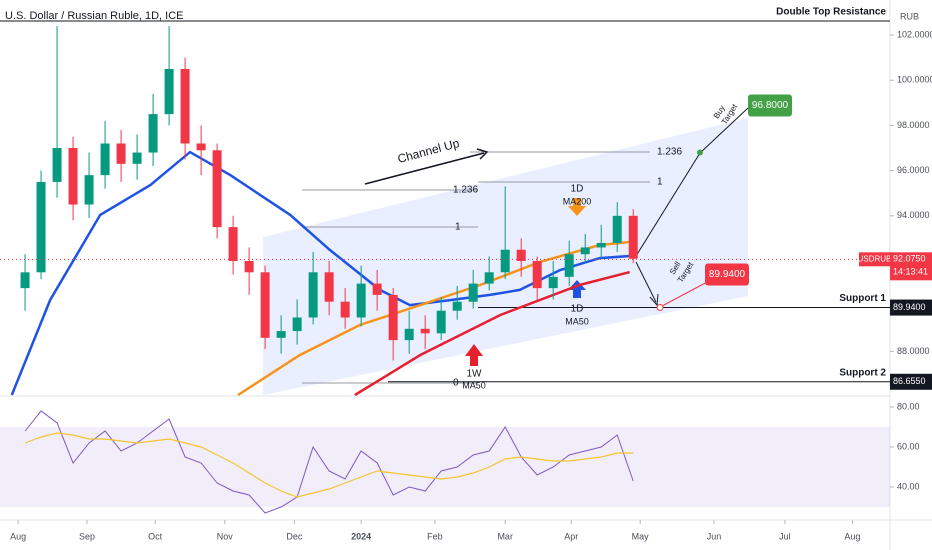  Describe the element at coordinates (577, 289) in the screenshot. I see `ma50-arrow` at that location.